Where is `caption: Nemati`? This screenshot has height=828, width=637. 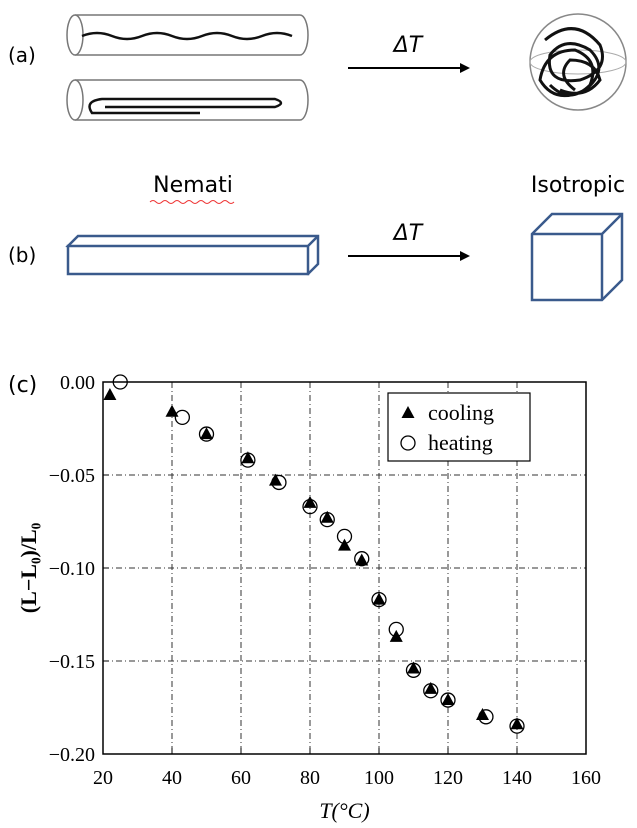
caption: Nemati is located at coordinates (193, 185).